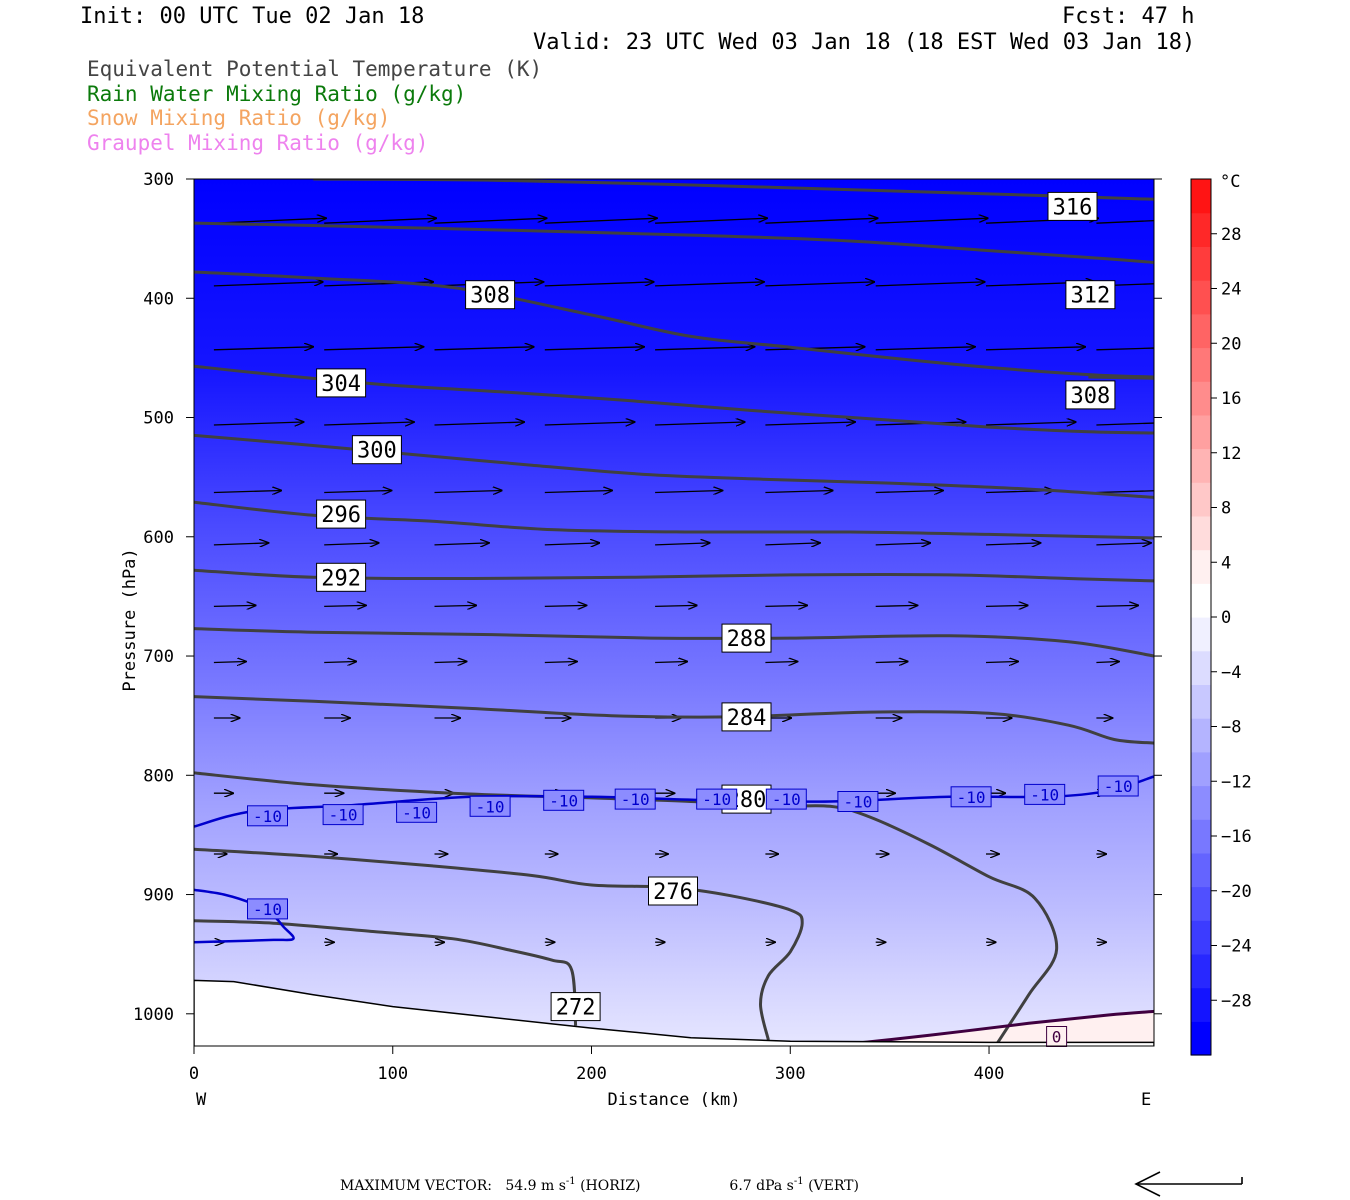  What do you see at coordinates (341, 578) in the screenshot?
I see `theta-e-label: 292` at bounding box center [341, 578].